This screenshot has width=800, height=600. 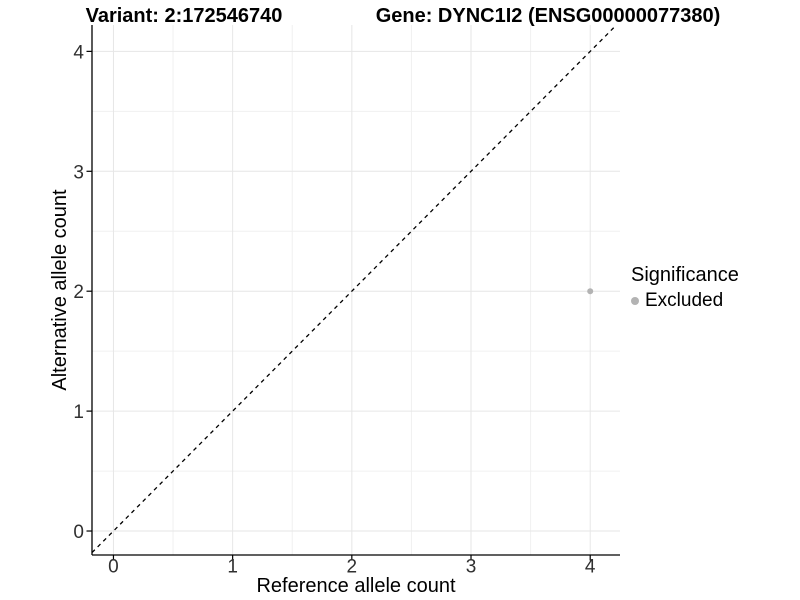 I want to click on x-tick-label: 0, so click(x=113, y=567).